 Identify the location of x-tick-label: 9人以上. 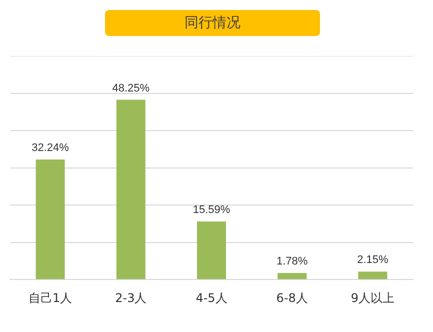
(372, 297).